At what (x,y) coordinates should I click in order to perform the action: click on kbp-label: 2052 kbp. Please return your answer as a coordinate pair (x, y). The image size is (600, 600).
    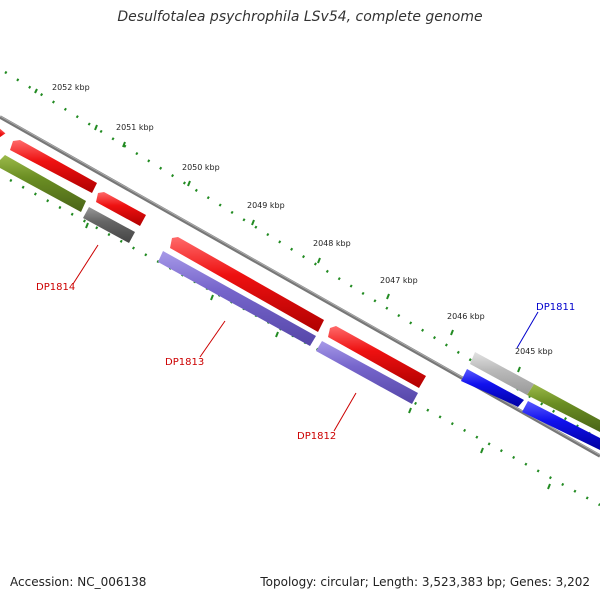
    Looking at the image, I should click on (71, 87).